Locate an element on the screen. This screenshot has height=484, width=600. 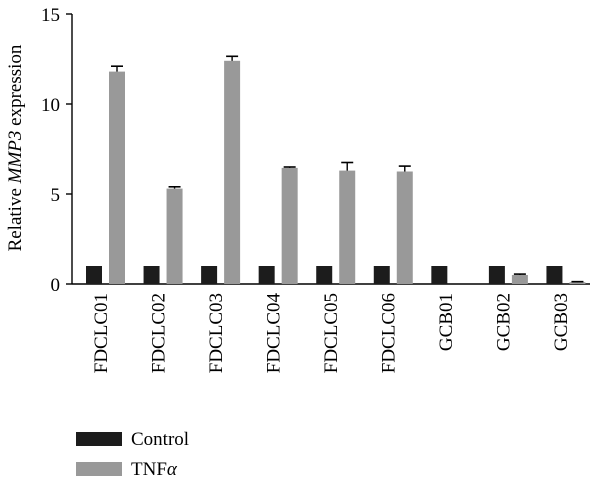
bar-tnf-gcb02 is located at coordinates (519, 279).